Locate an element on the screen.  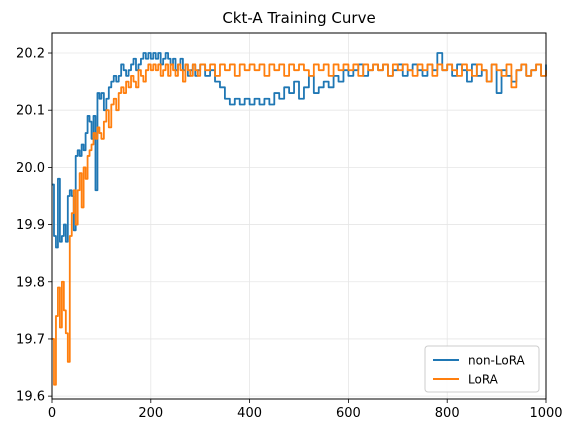
y-tick-label: 20.2 is located at coordinates (30, 54).